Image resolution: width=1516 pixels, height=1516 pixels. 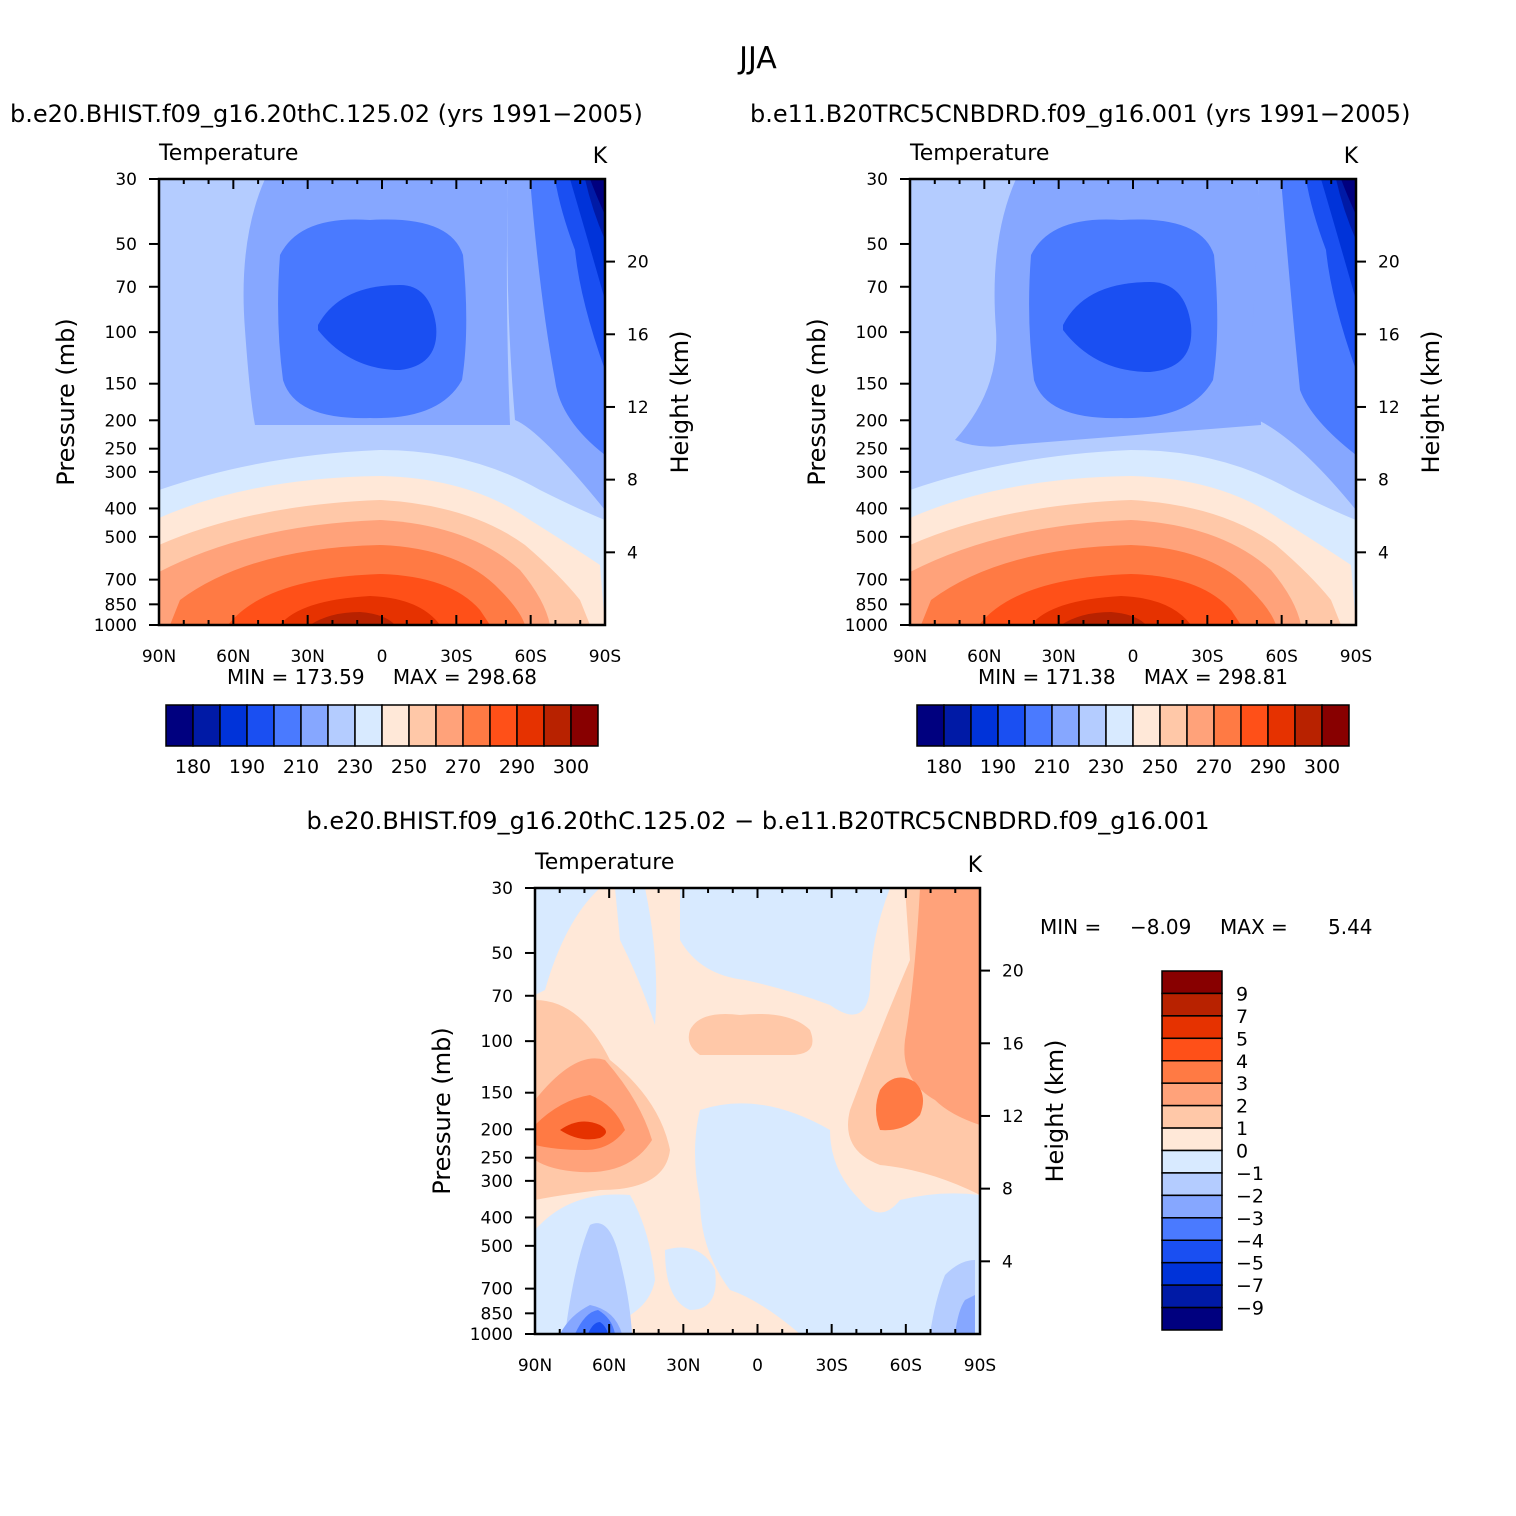 I want to click on right-colorbar-label: 210, so click(x=1052, y=767).